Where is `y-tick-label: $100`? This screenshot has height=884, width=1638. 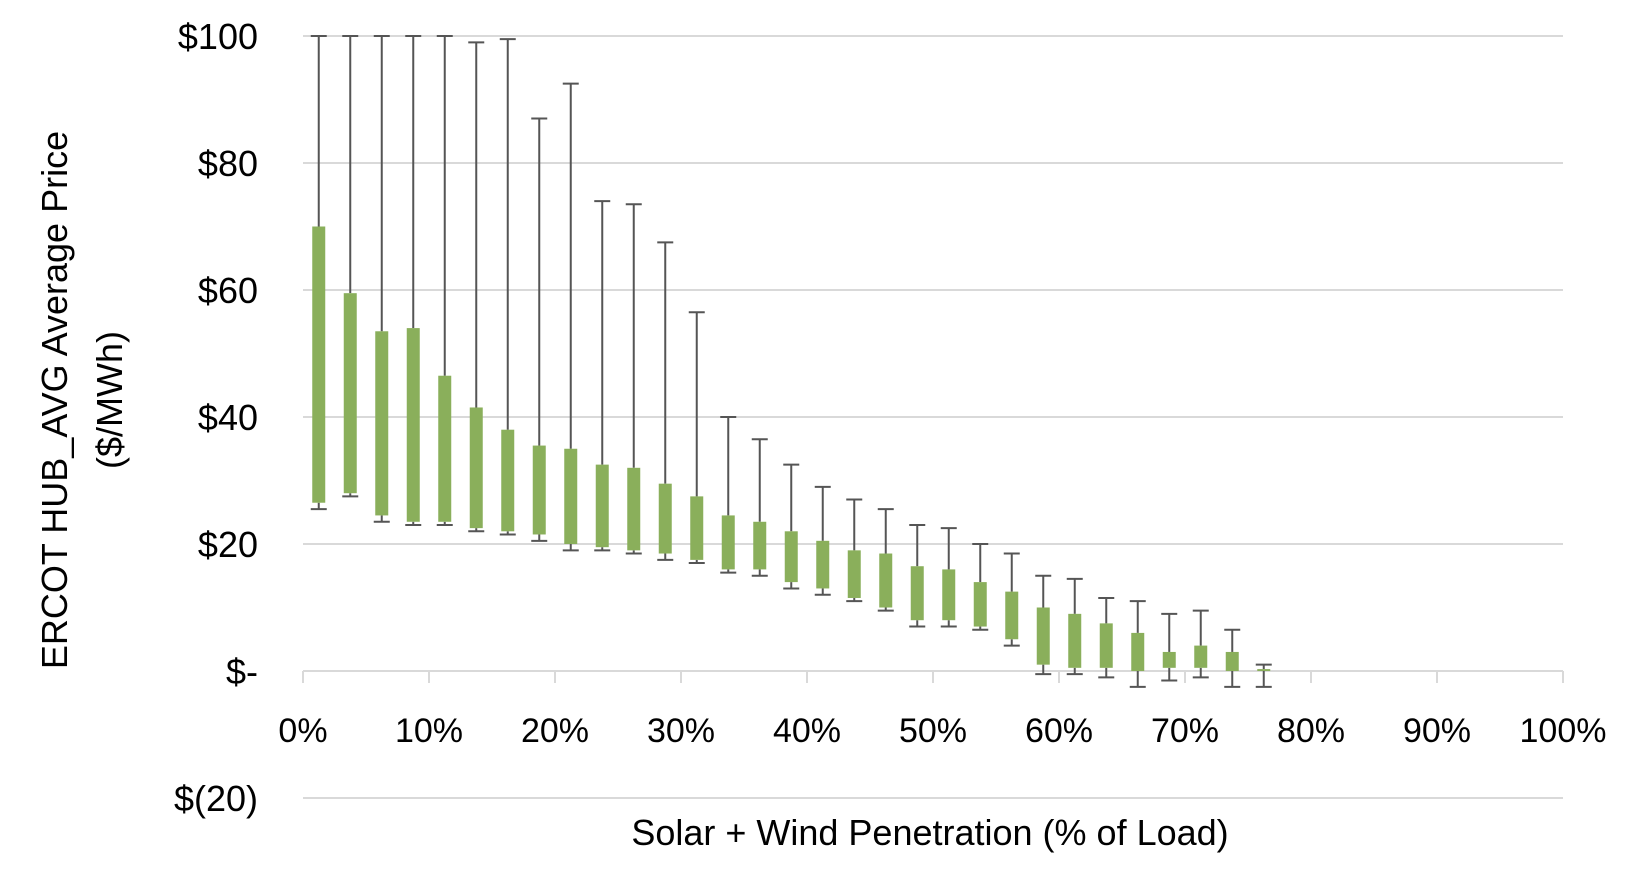
y-tick-label: $100 is located at coordinates (218, 36).